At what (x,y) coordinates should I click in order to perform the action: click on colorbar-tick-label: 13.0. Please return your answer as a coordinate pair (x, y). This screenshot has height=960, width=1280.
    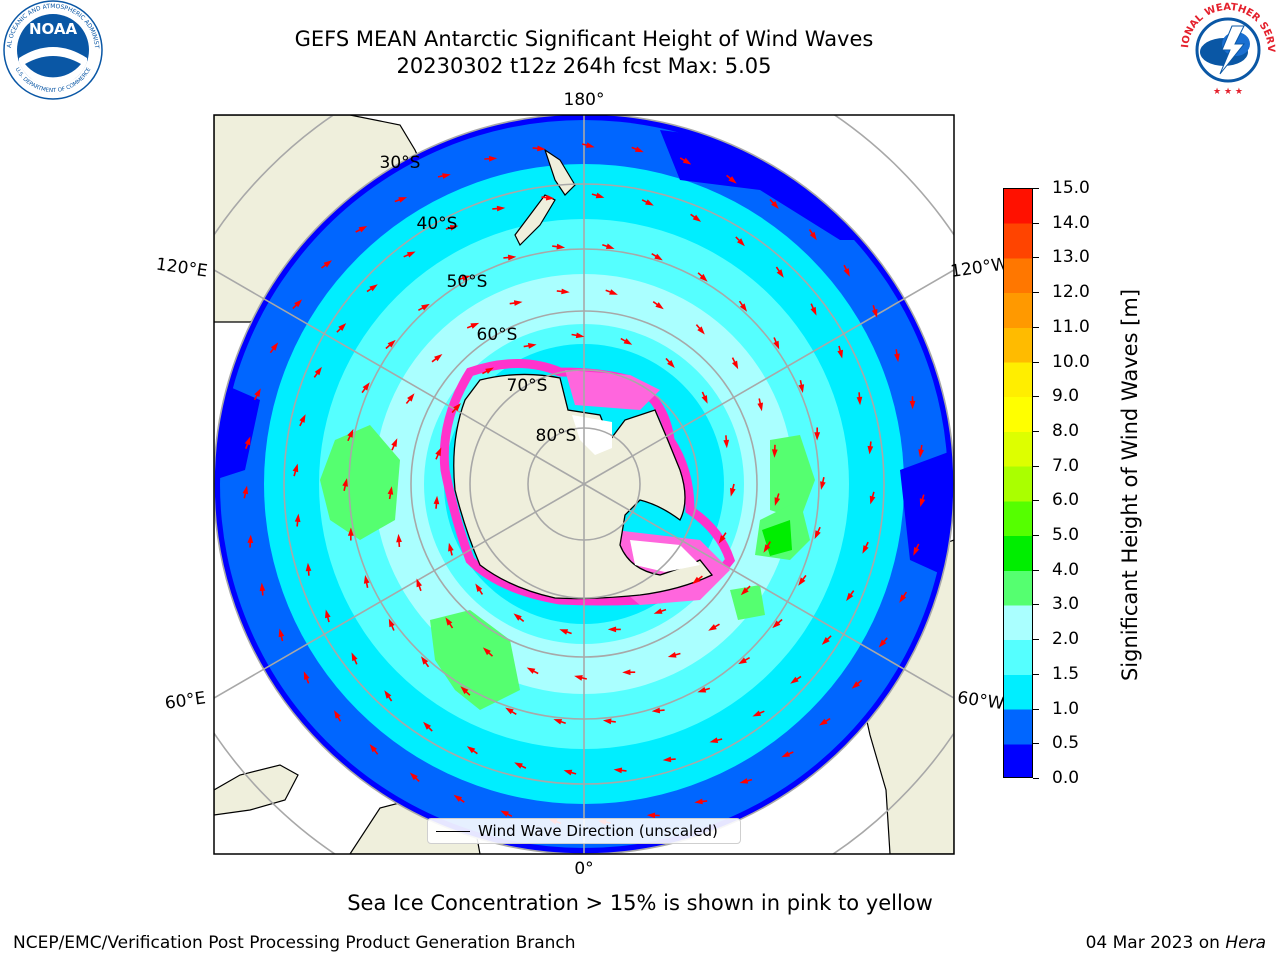
    Looking at the image, I should click on (1071, 257).